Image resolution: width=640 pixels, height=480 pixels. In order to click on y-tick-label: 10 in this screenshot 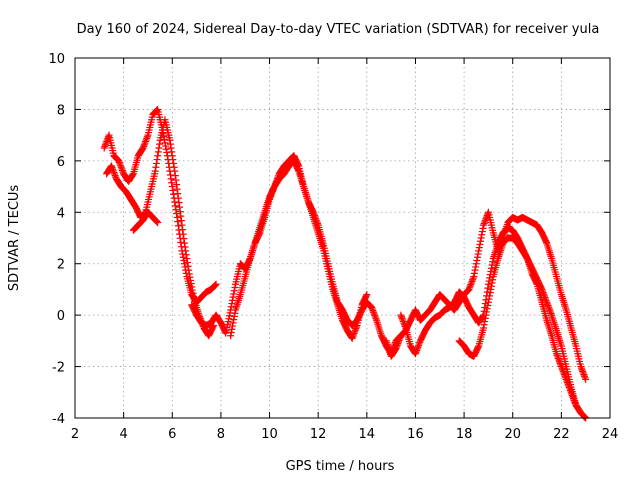, I will do `click(56, 59)`.